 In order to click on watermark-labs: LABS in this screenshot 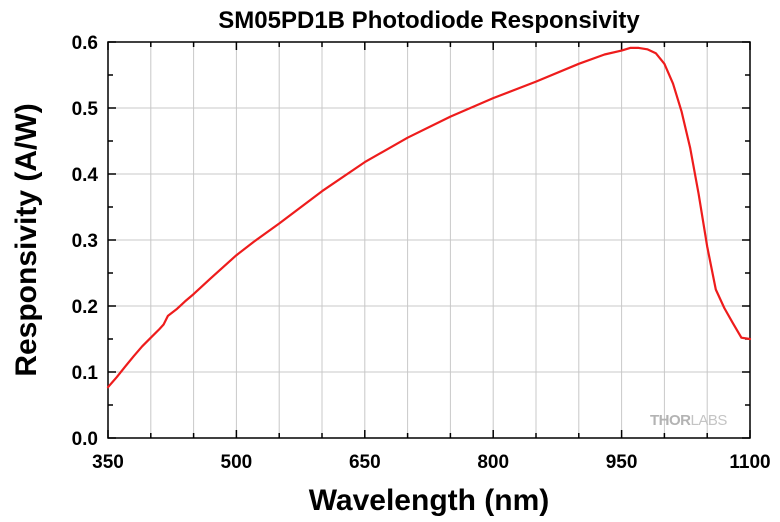, I will do `click(709, 420)`.